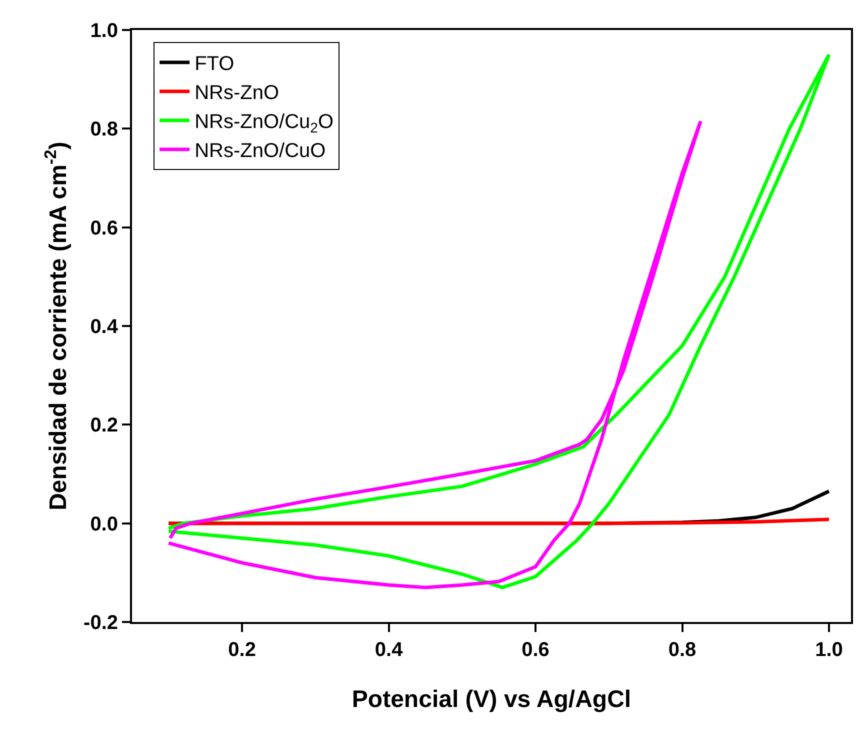  What do you see at coordinates (237, 93) in the screenshot?
I see `legend-label: NRs-ZnO` at bounding box center [237, 93].